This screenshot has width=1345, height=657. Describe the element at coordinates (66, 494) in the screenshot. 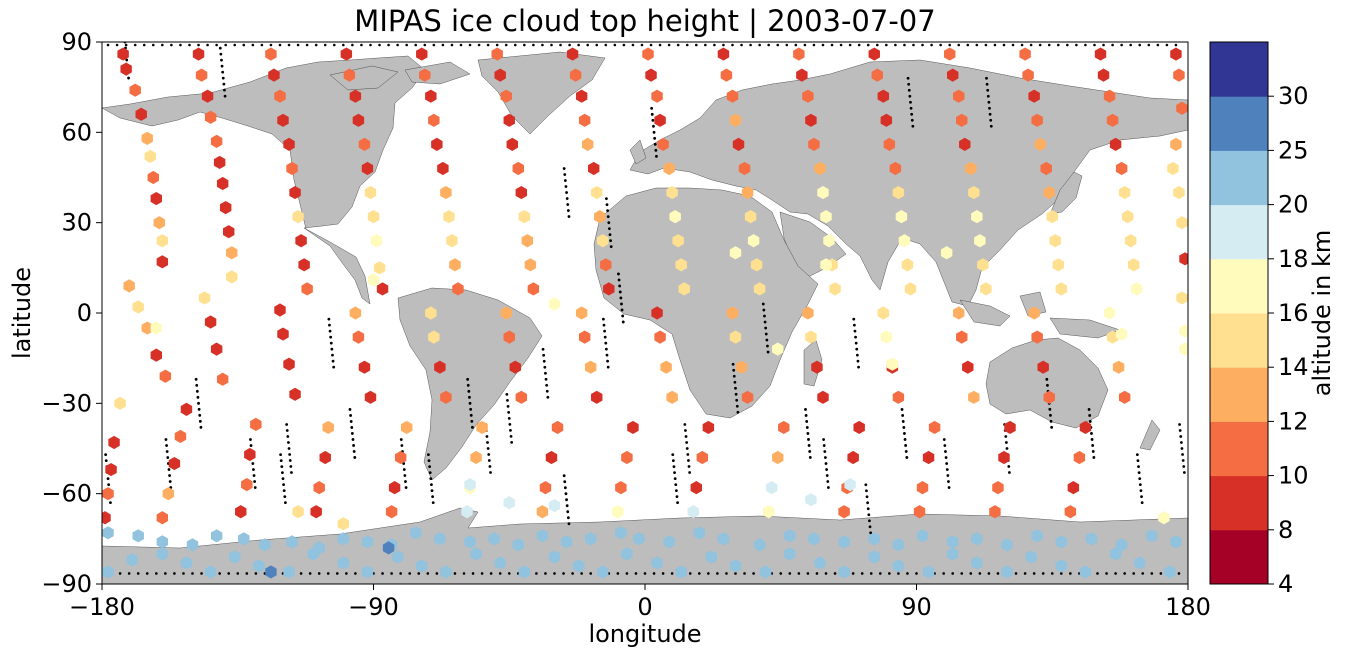

I see `y-tick-label: −60` at that location.